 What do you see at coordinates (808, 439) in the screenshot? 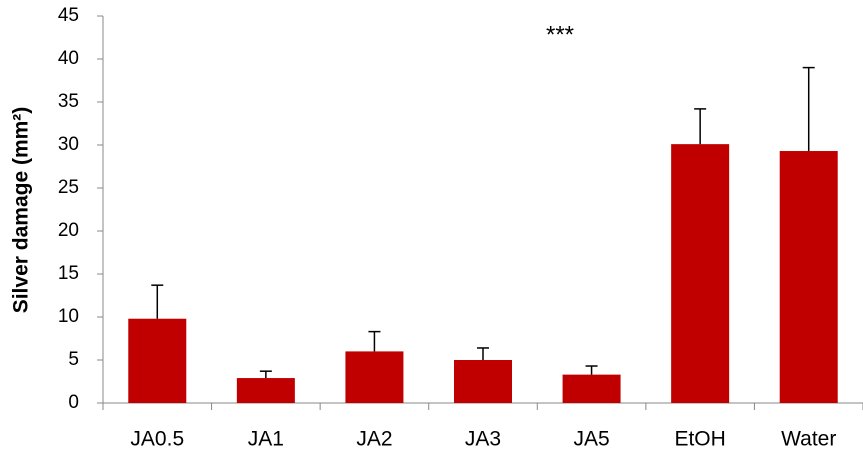
I see `x-tick-label: Water` at bounding box center [808, 439].